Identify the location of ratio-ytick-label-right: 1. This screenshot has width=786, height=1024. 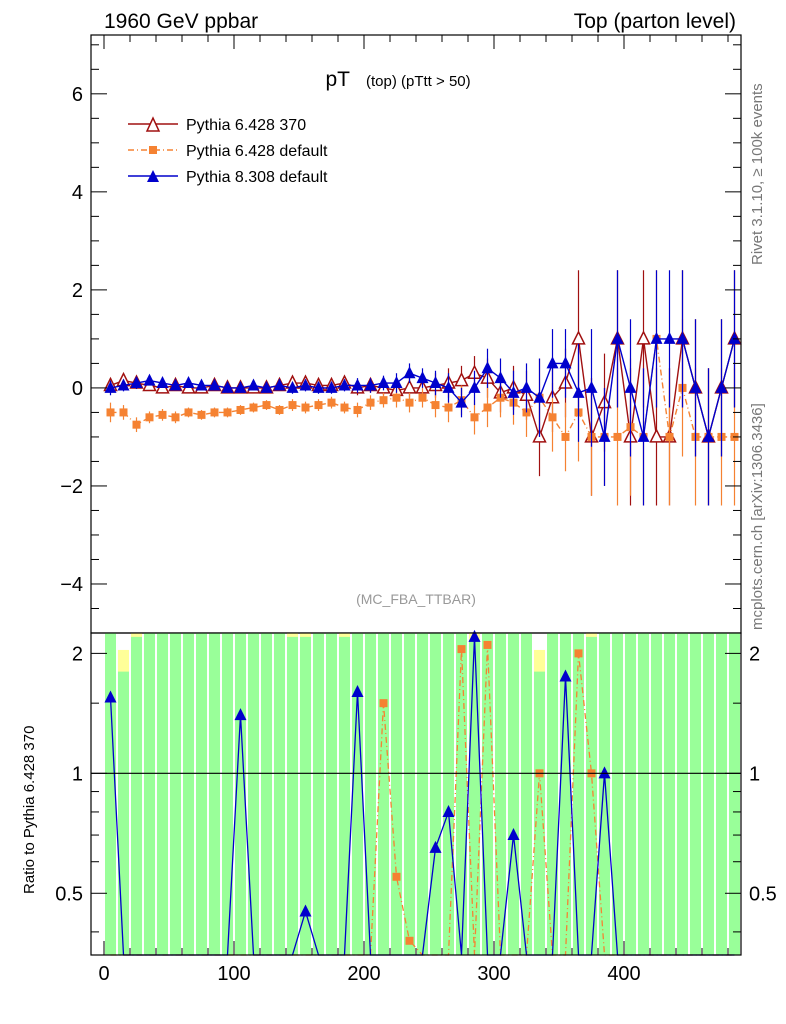
(754, 774).